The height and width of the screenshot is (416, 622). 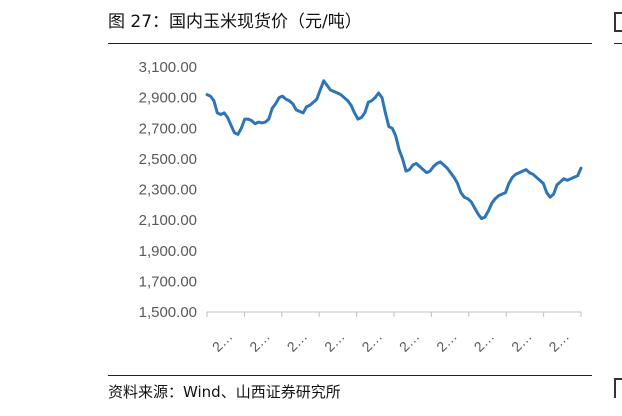 What do you see at coordinates (618, 388) in the screenshot?
I see `adjacent-source-fragment` at bounding box center [618, 388].